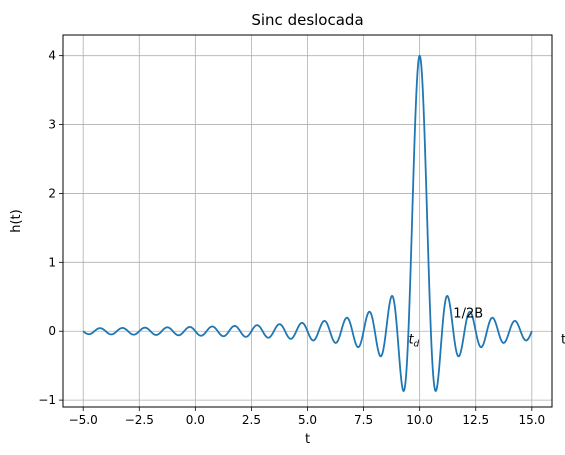 The height and width of the screenshot is (455, 565). I want to click on x-tick-label: 5.0, so click(307, 420).